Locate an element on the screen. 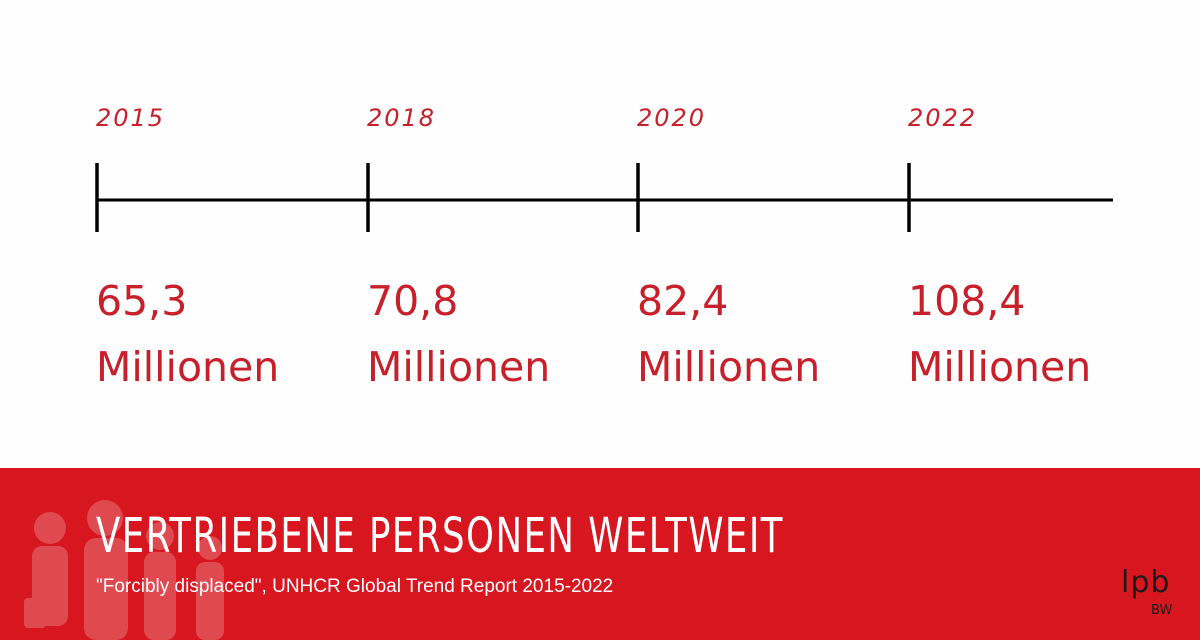 This screenshot has height=640, width=1200. value-number: 108,4 is located at coordinates (967, 301).